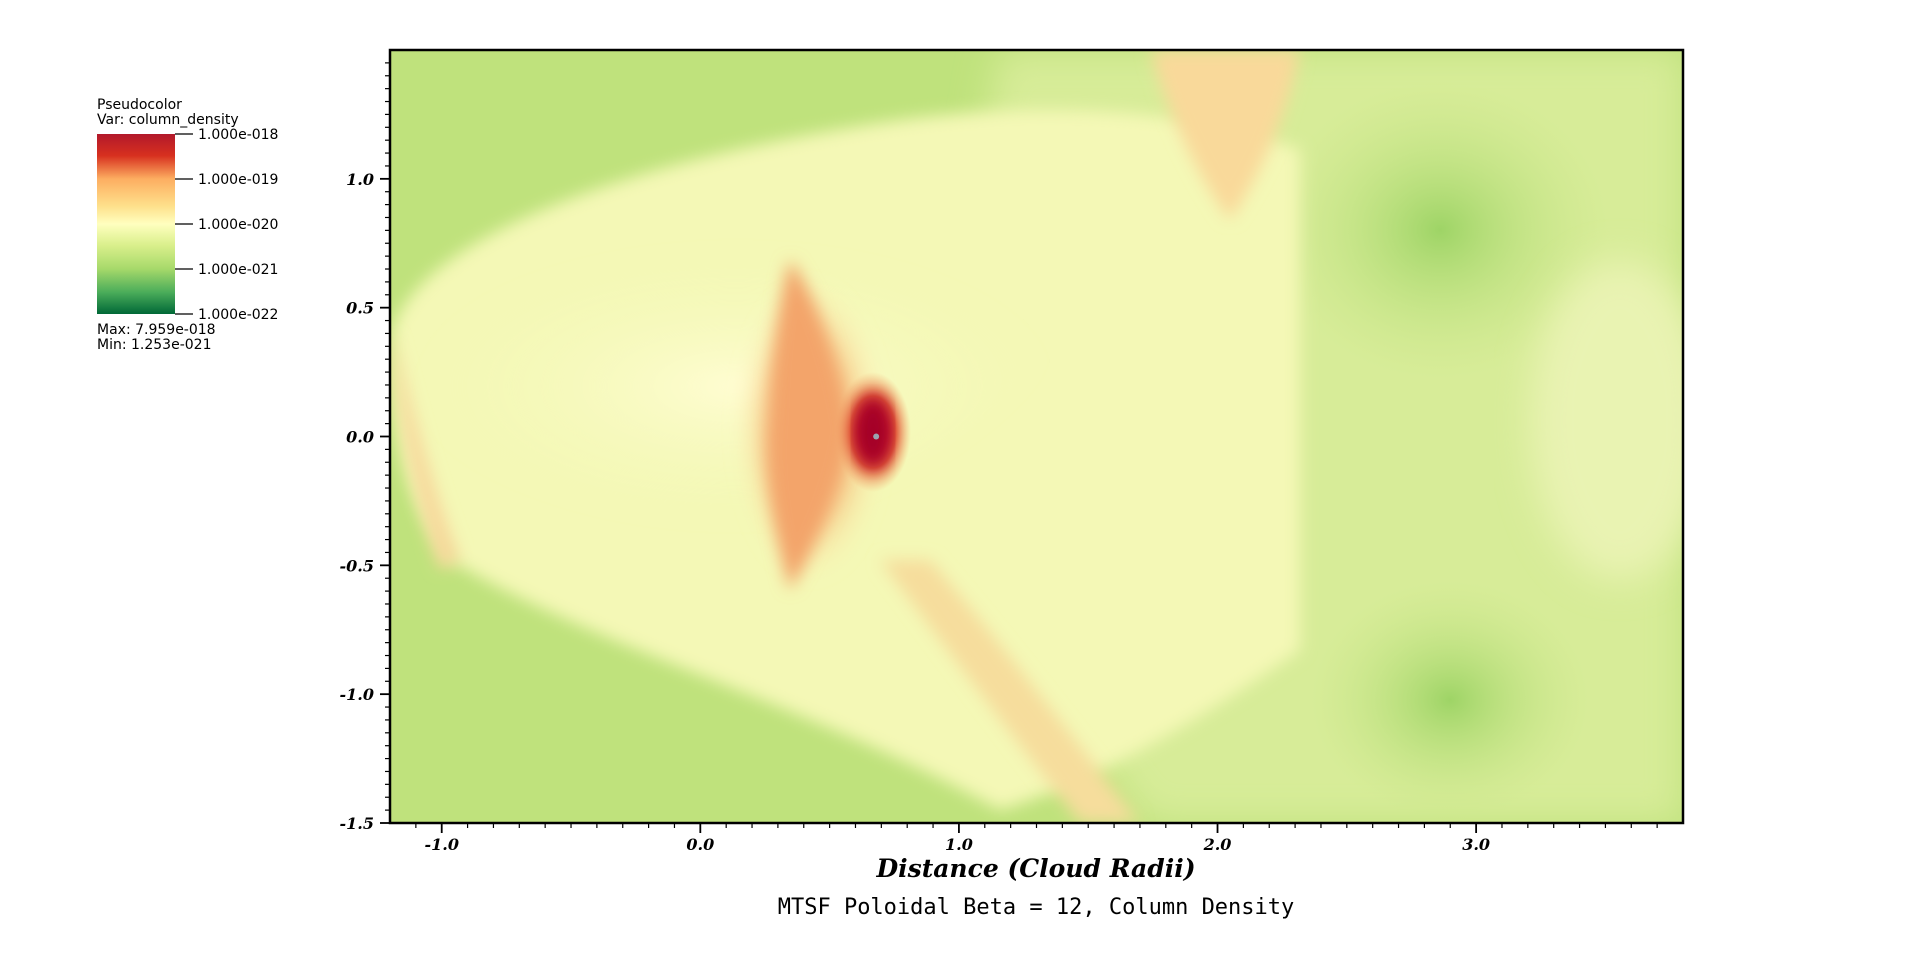  Describe the element at coordinates (700, 844) in the screenshot. I see `x-tick-label: 0.0` at that location.